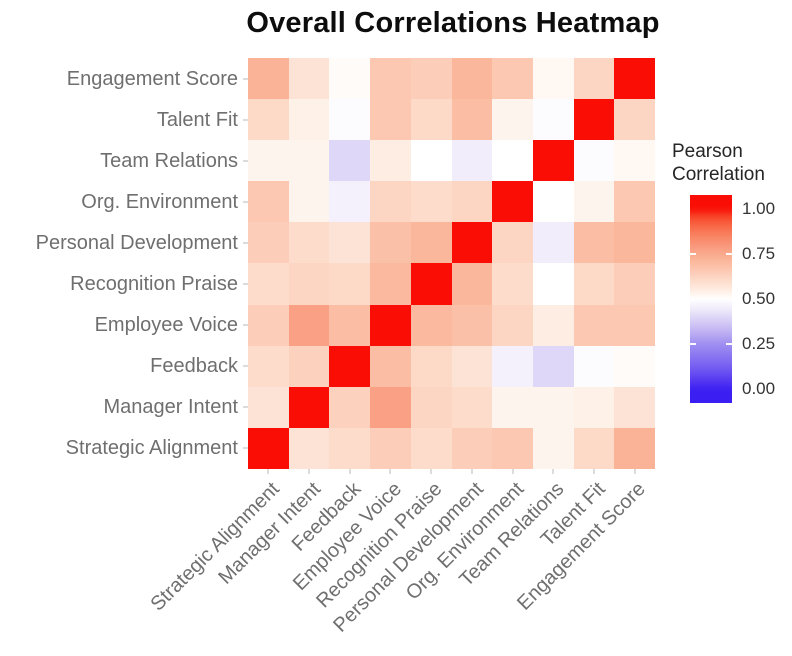 Image resolution: width=792 pixels, height=656 pixels. What do you see at coordinates (194, 366) in the screenshot?
I see `y-axis-label: Feedback` at bounding box center [194, 366].